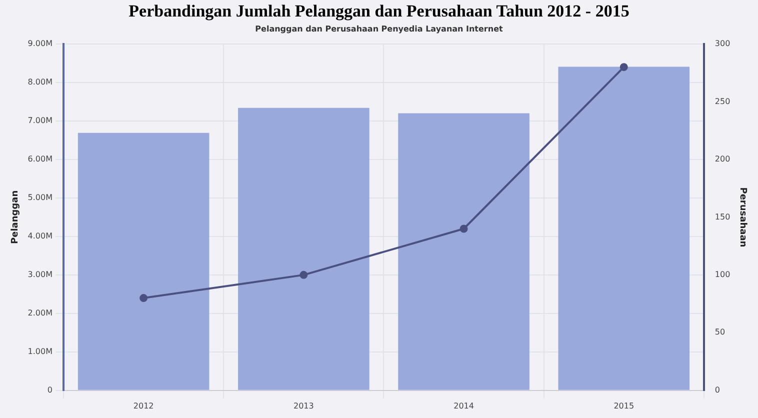  What do you see at coordinates (15, 217) in the screenshot?
I see `y-axis-title: Pelanggan` at bounding box center [15, 217].